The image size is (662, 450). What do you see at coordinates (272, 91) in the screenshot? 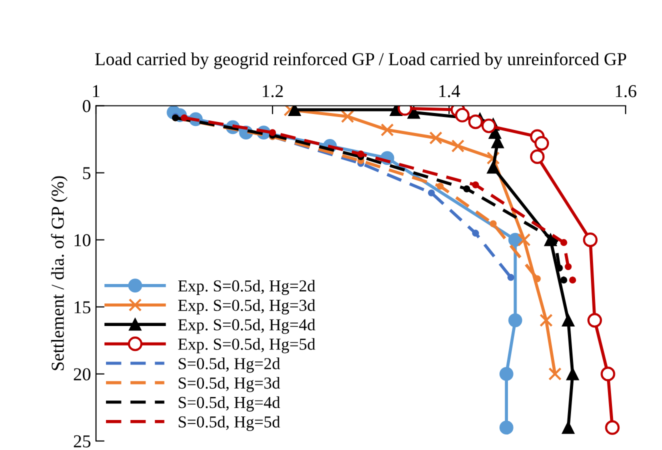
I see `x-tick-label: 1.2` at bounding box center [272, 91].